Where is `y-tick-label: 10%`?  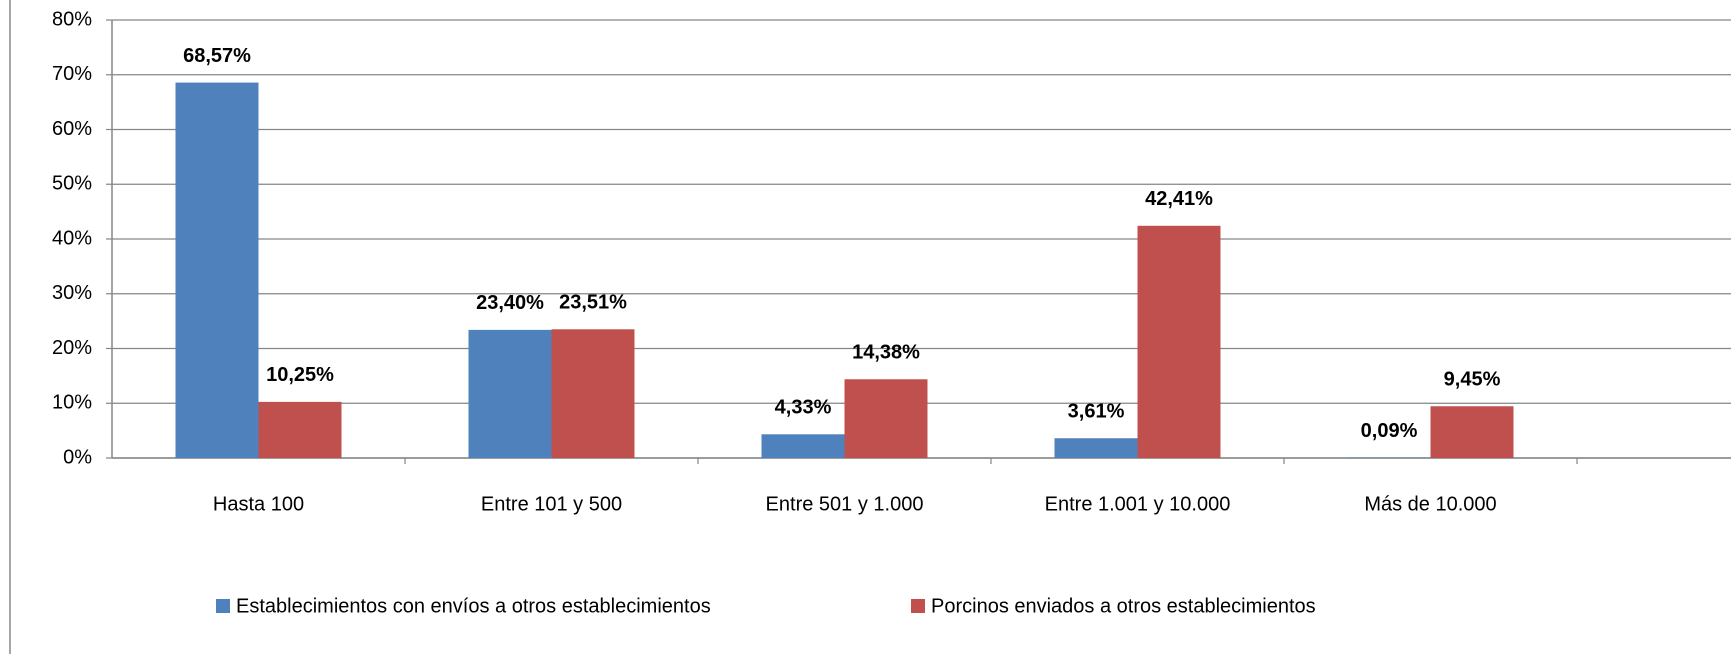 y-tick-label: 10% is located at coordinates (72, 403).